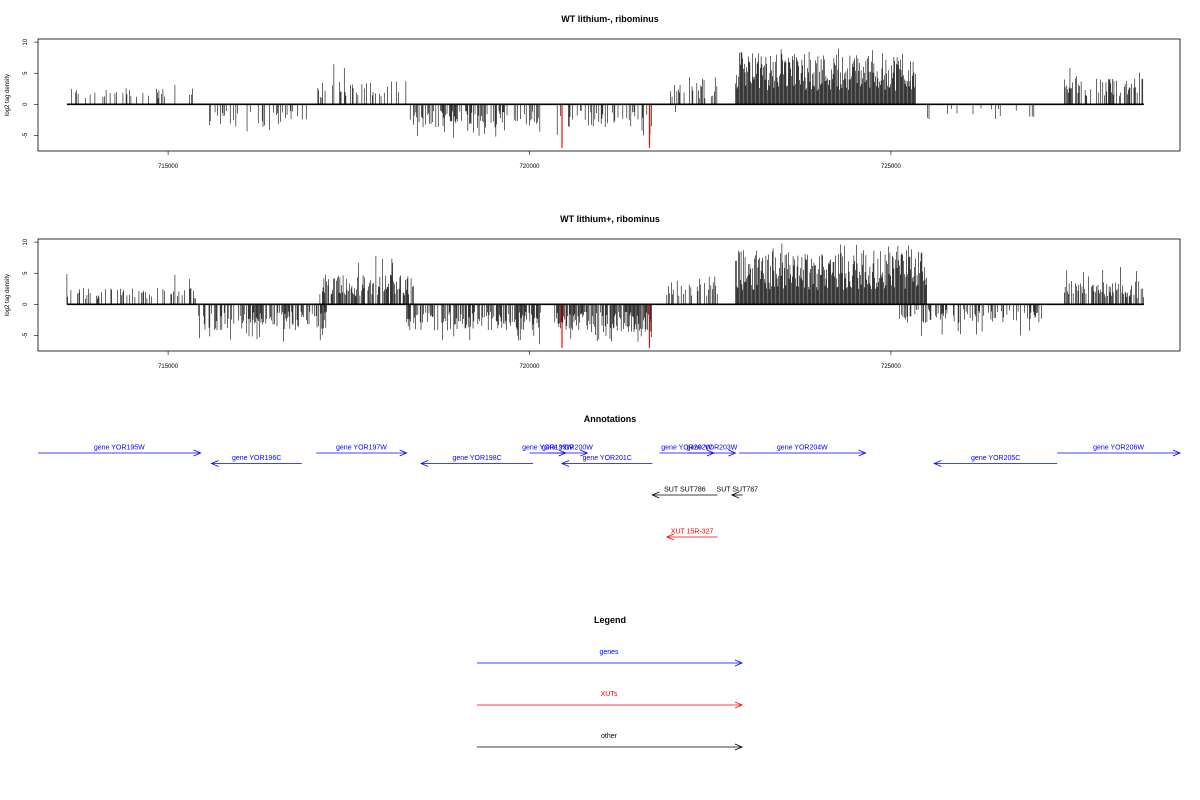 The width and height of the screenshot is (1200, 800). I want to click on feature-label: gene YOR201C, so click(607, 458).